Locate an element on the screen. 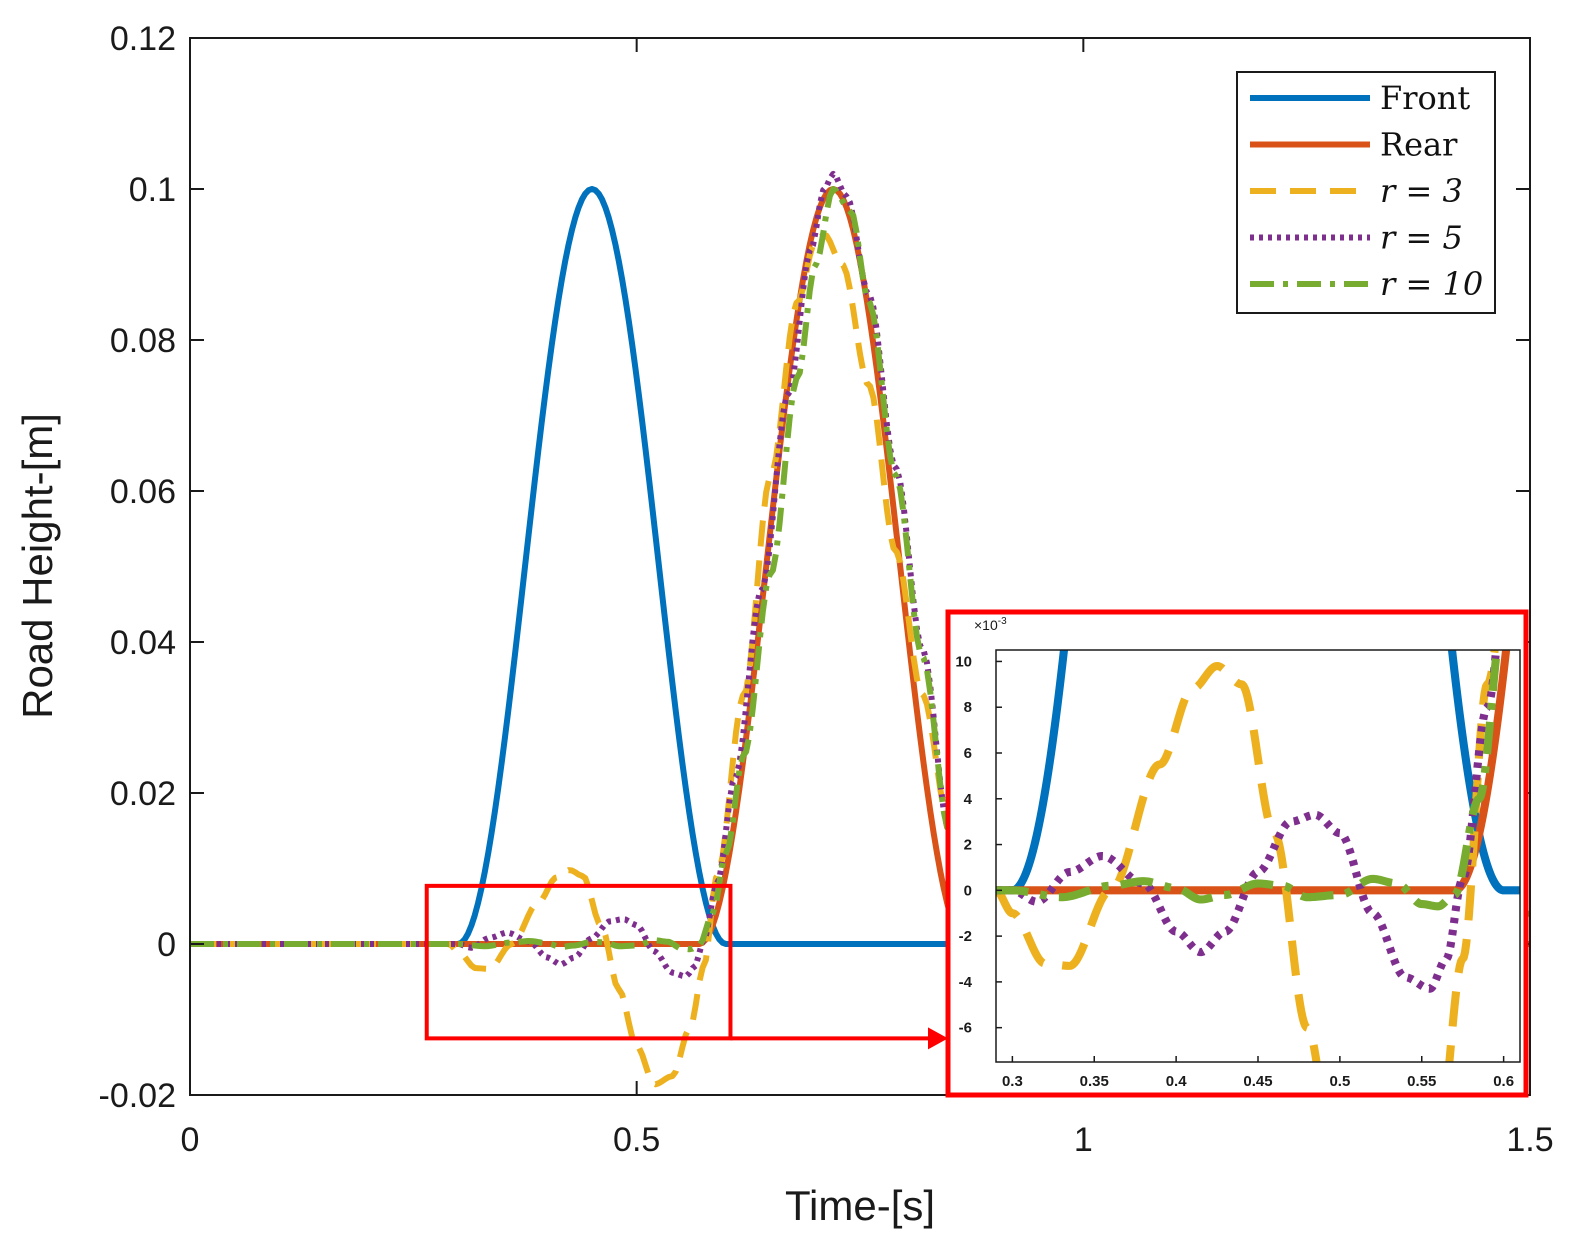  inset-series-group is located at coordinates (1258, 856).